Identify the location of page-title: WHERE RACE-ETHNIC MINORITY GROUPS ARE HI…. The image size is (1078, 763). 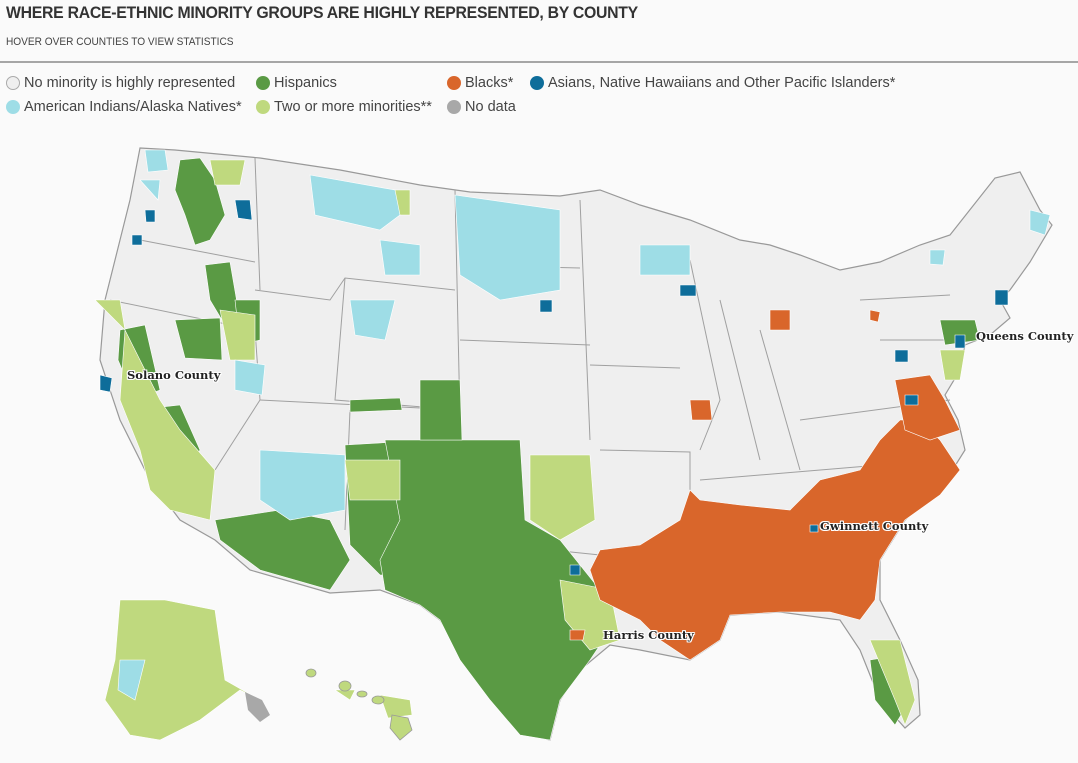
(322, 12).